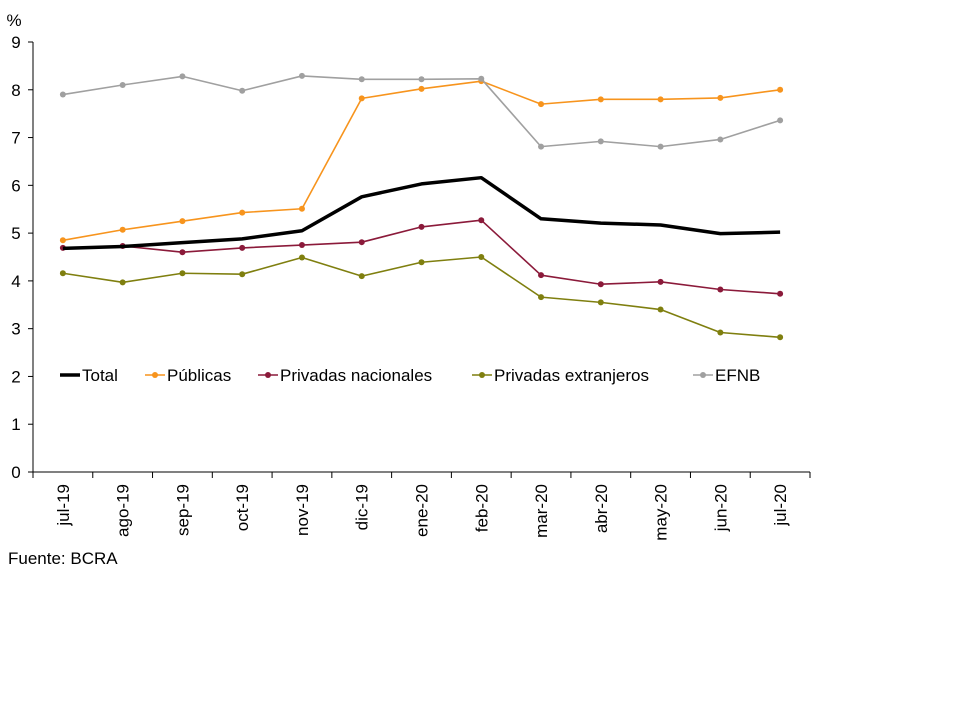  I want to click on legend-label: EFNB, so click(737, 375).